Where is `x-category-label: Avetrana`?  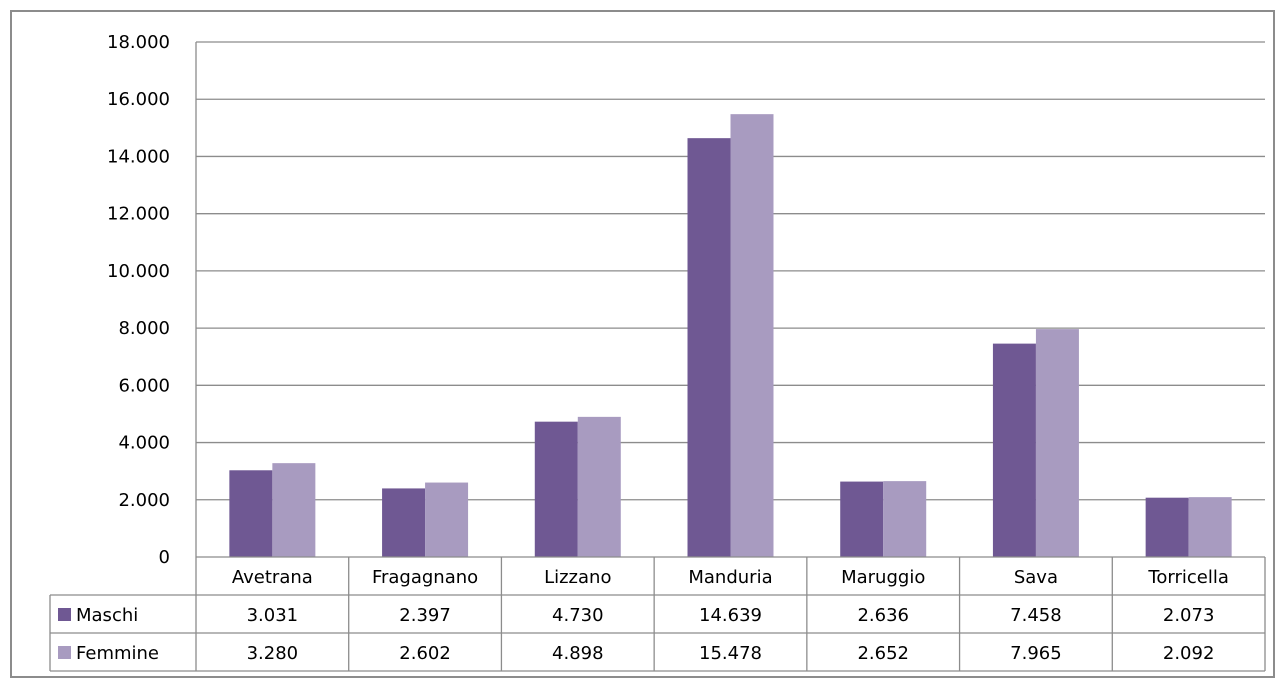
x-category-label: Avetrana is located at coordinates (272, 577).